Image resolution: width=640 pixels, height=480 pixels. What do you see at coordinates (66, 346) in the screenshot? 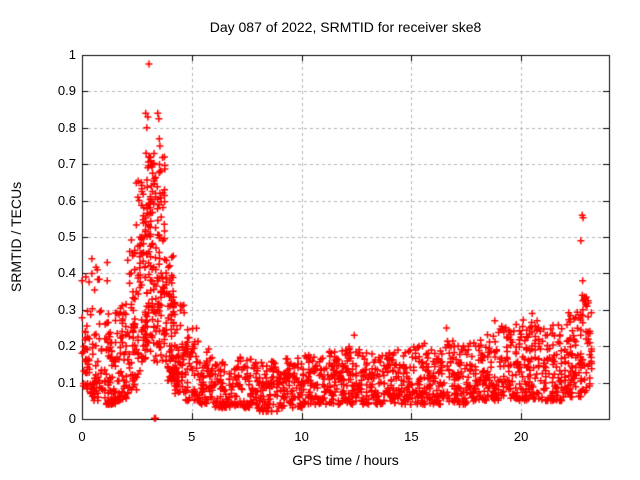
I see `y-tick-label: 0.2` at bounding box center [66, 346].